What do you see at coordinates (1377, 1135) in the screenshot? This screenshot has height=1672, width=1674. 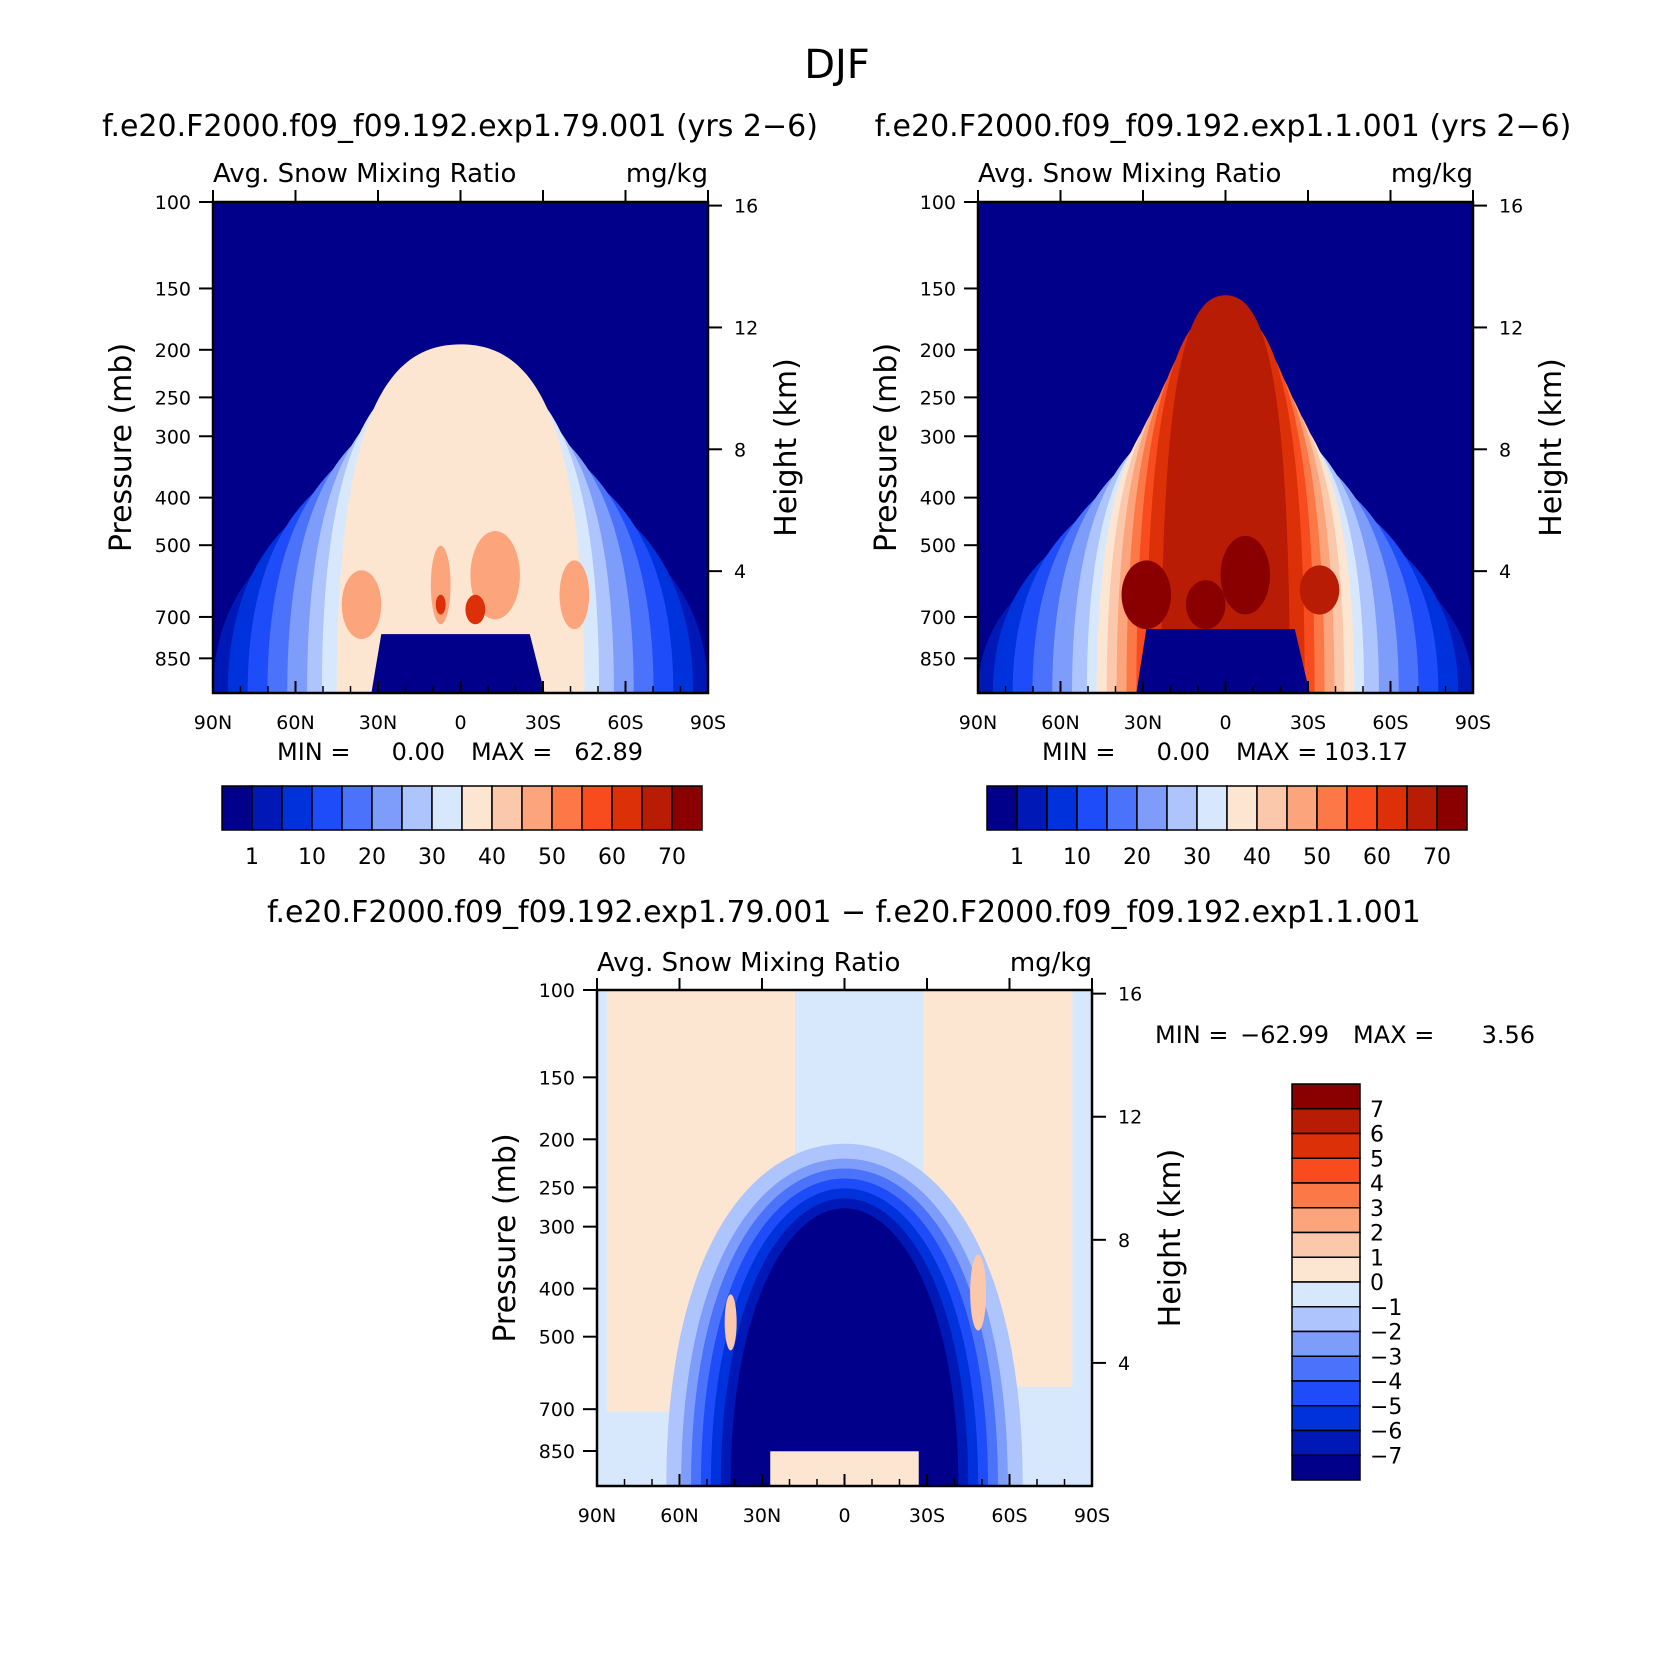 I see `colorbar-label: 6` at bounding box center [1377, 1135].